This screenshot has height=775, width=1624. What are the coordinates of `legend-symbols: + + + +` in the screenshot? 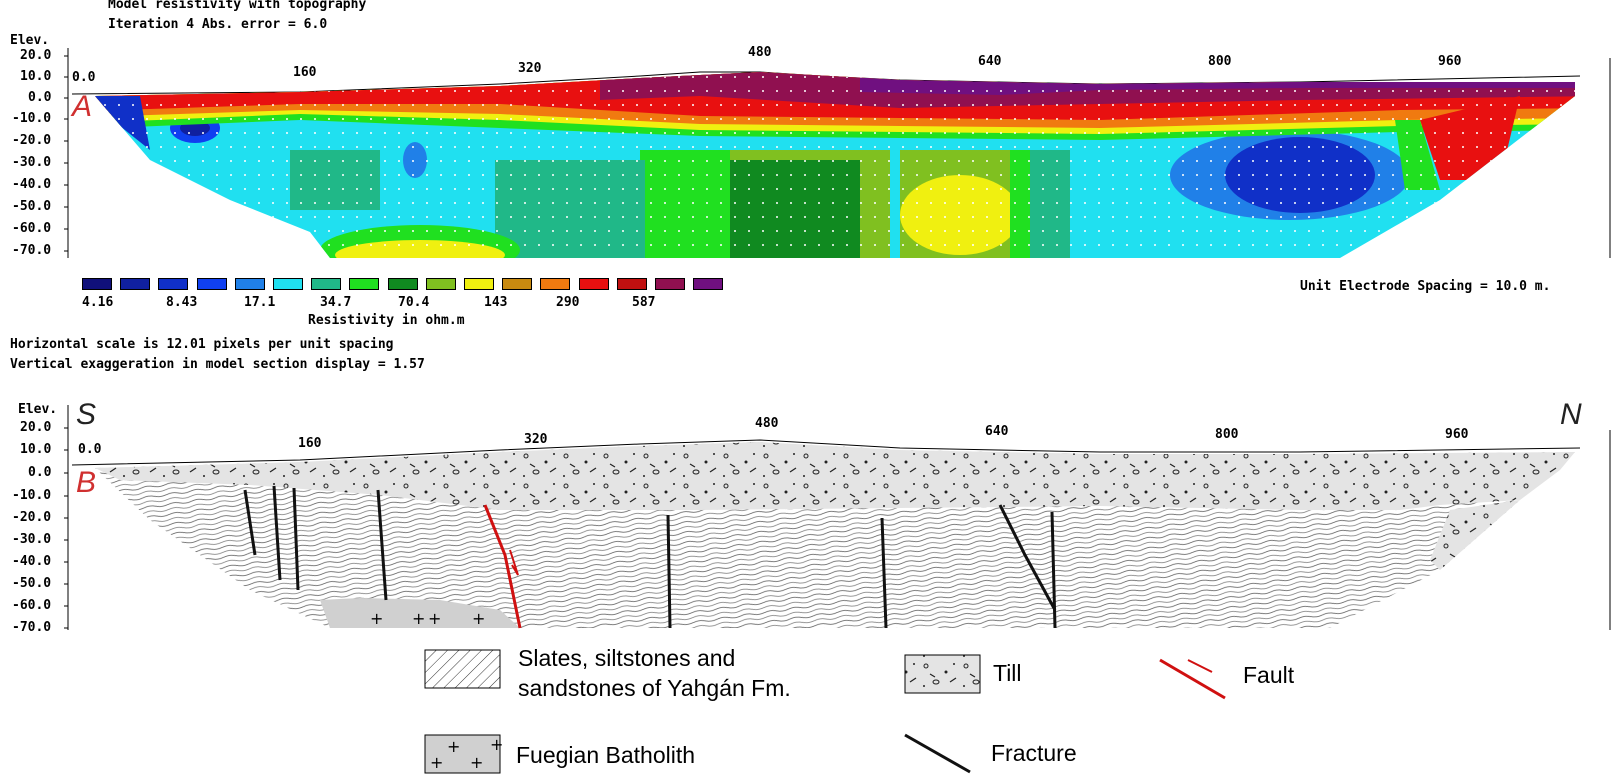 It's located at (825, 711).